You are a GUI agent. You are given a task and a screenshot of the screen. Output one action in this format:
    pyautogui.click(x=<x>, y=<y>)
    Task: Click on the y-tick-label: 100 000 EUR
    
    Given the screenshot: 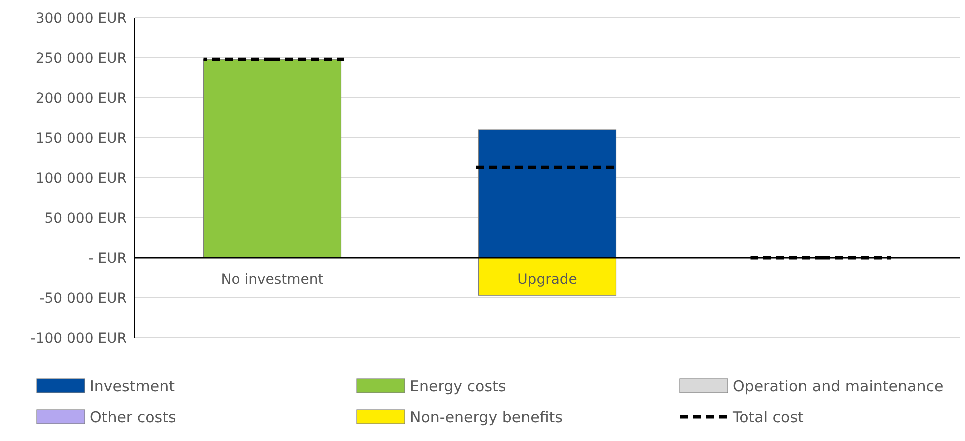 What is the action you would take?
    pyautogui.click(x=82, y=178)
    